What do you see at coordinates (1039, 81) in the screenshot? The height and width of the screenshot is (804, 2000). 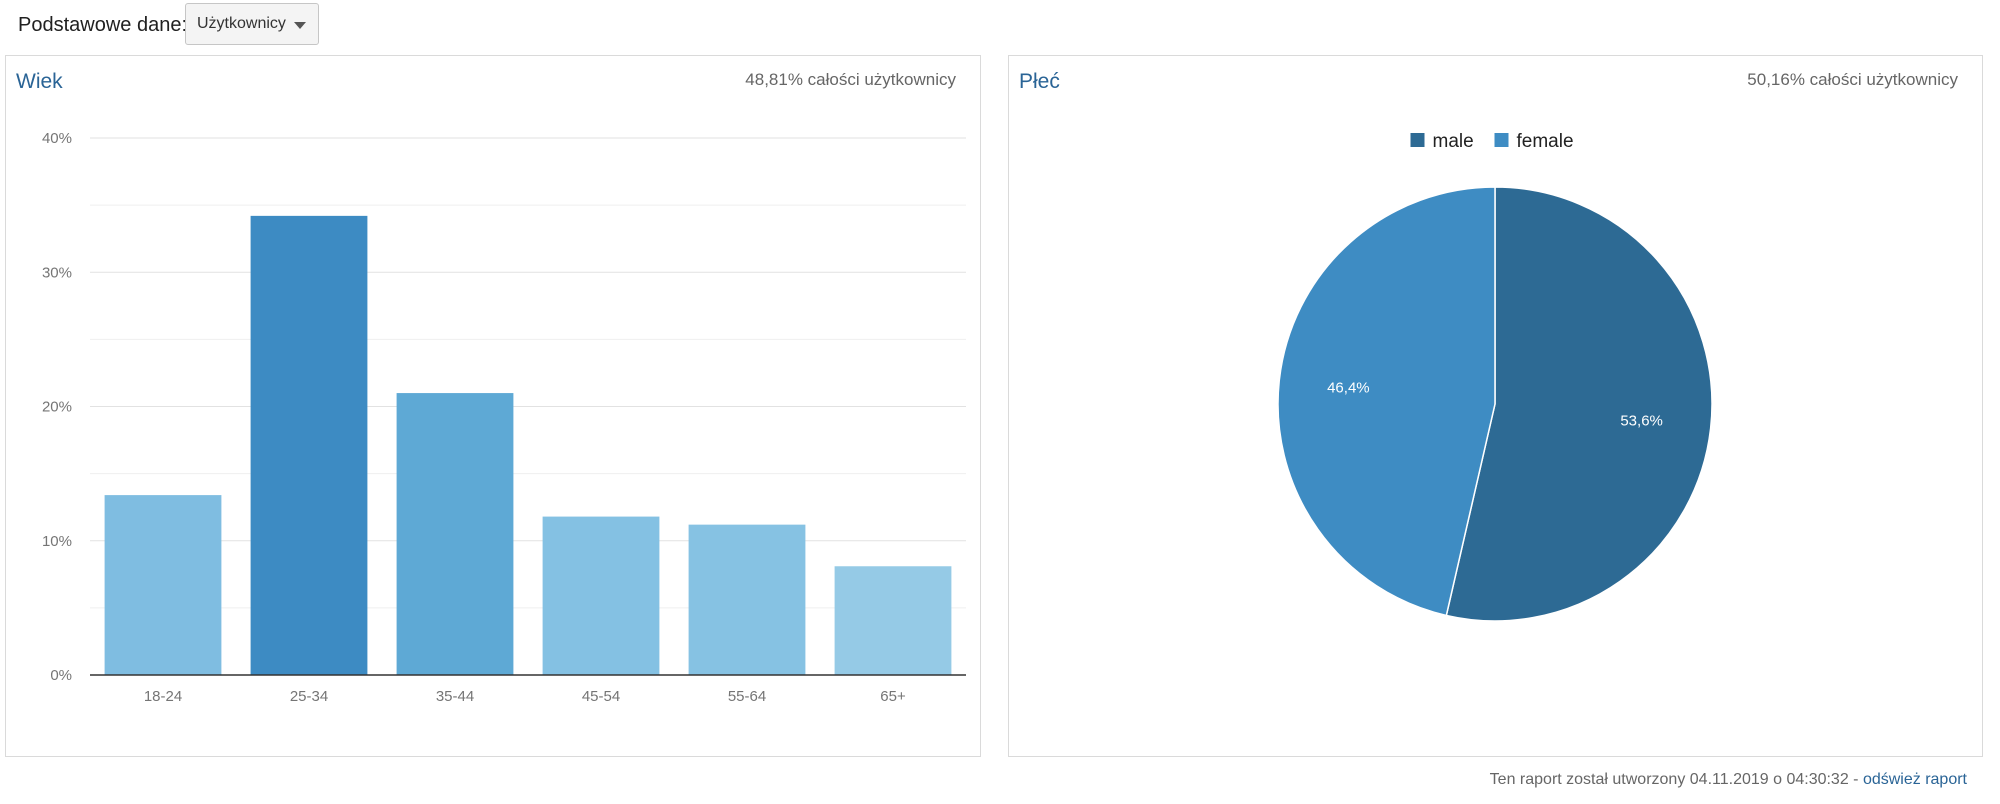 I see `gender-card-title: Płeć` at bounding box center [1039, 81].